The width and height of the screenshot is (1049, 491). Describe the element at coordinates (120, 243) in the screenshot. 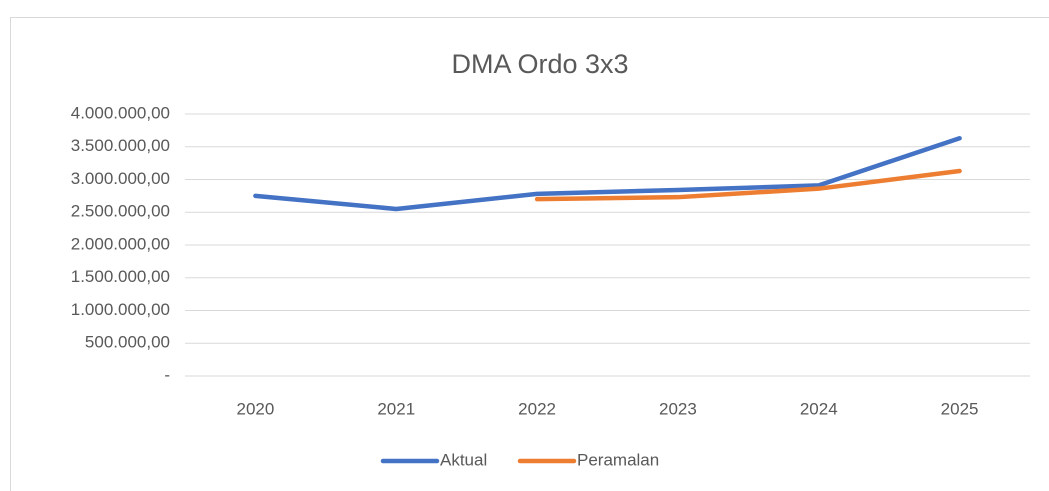

I see `y-tick-label: 2.000.000,00` at that location.